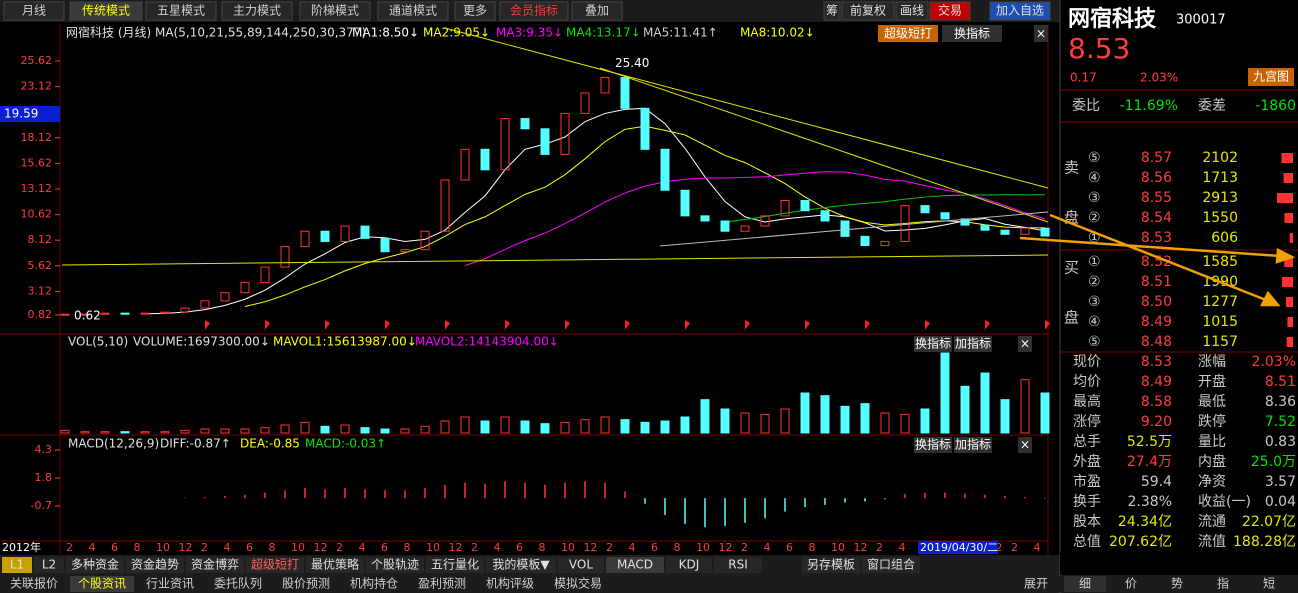 The image size is (1298, 593). Describe the element at coordinates (1212, 461) in the screenshot. I see `stat-label: 内盘` at that location.